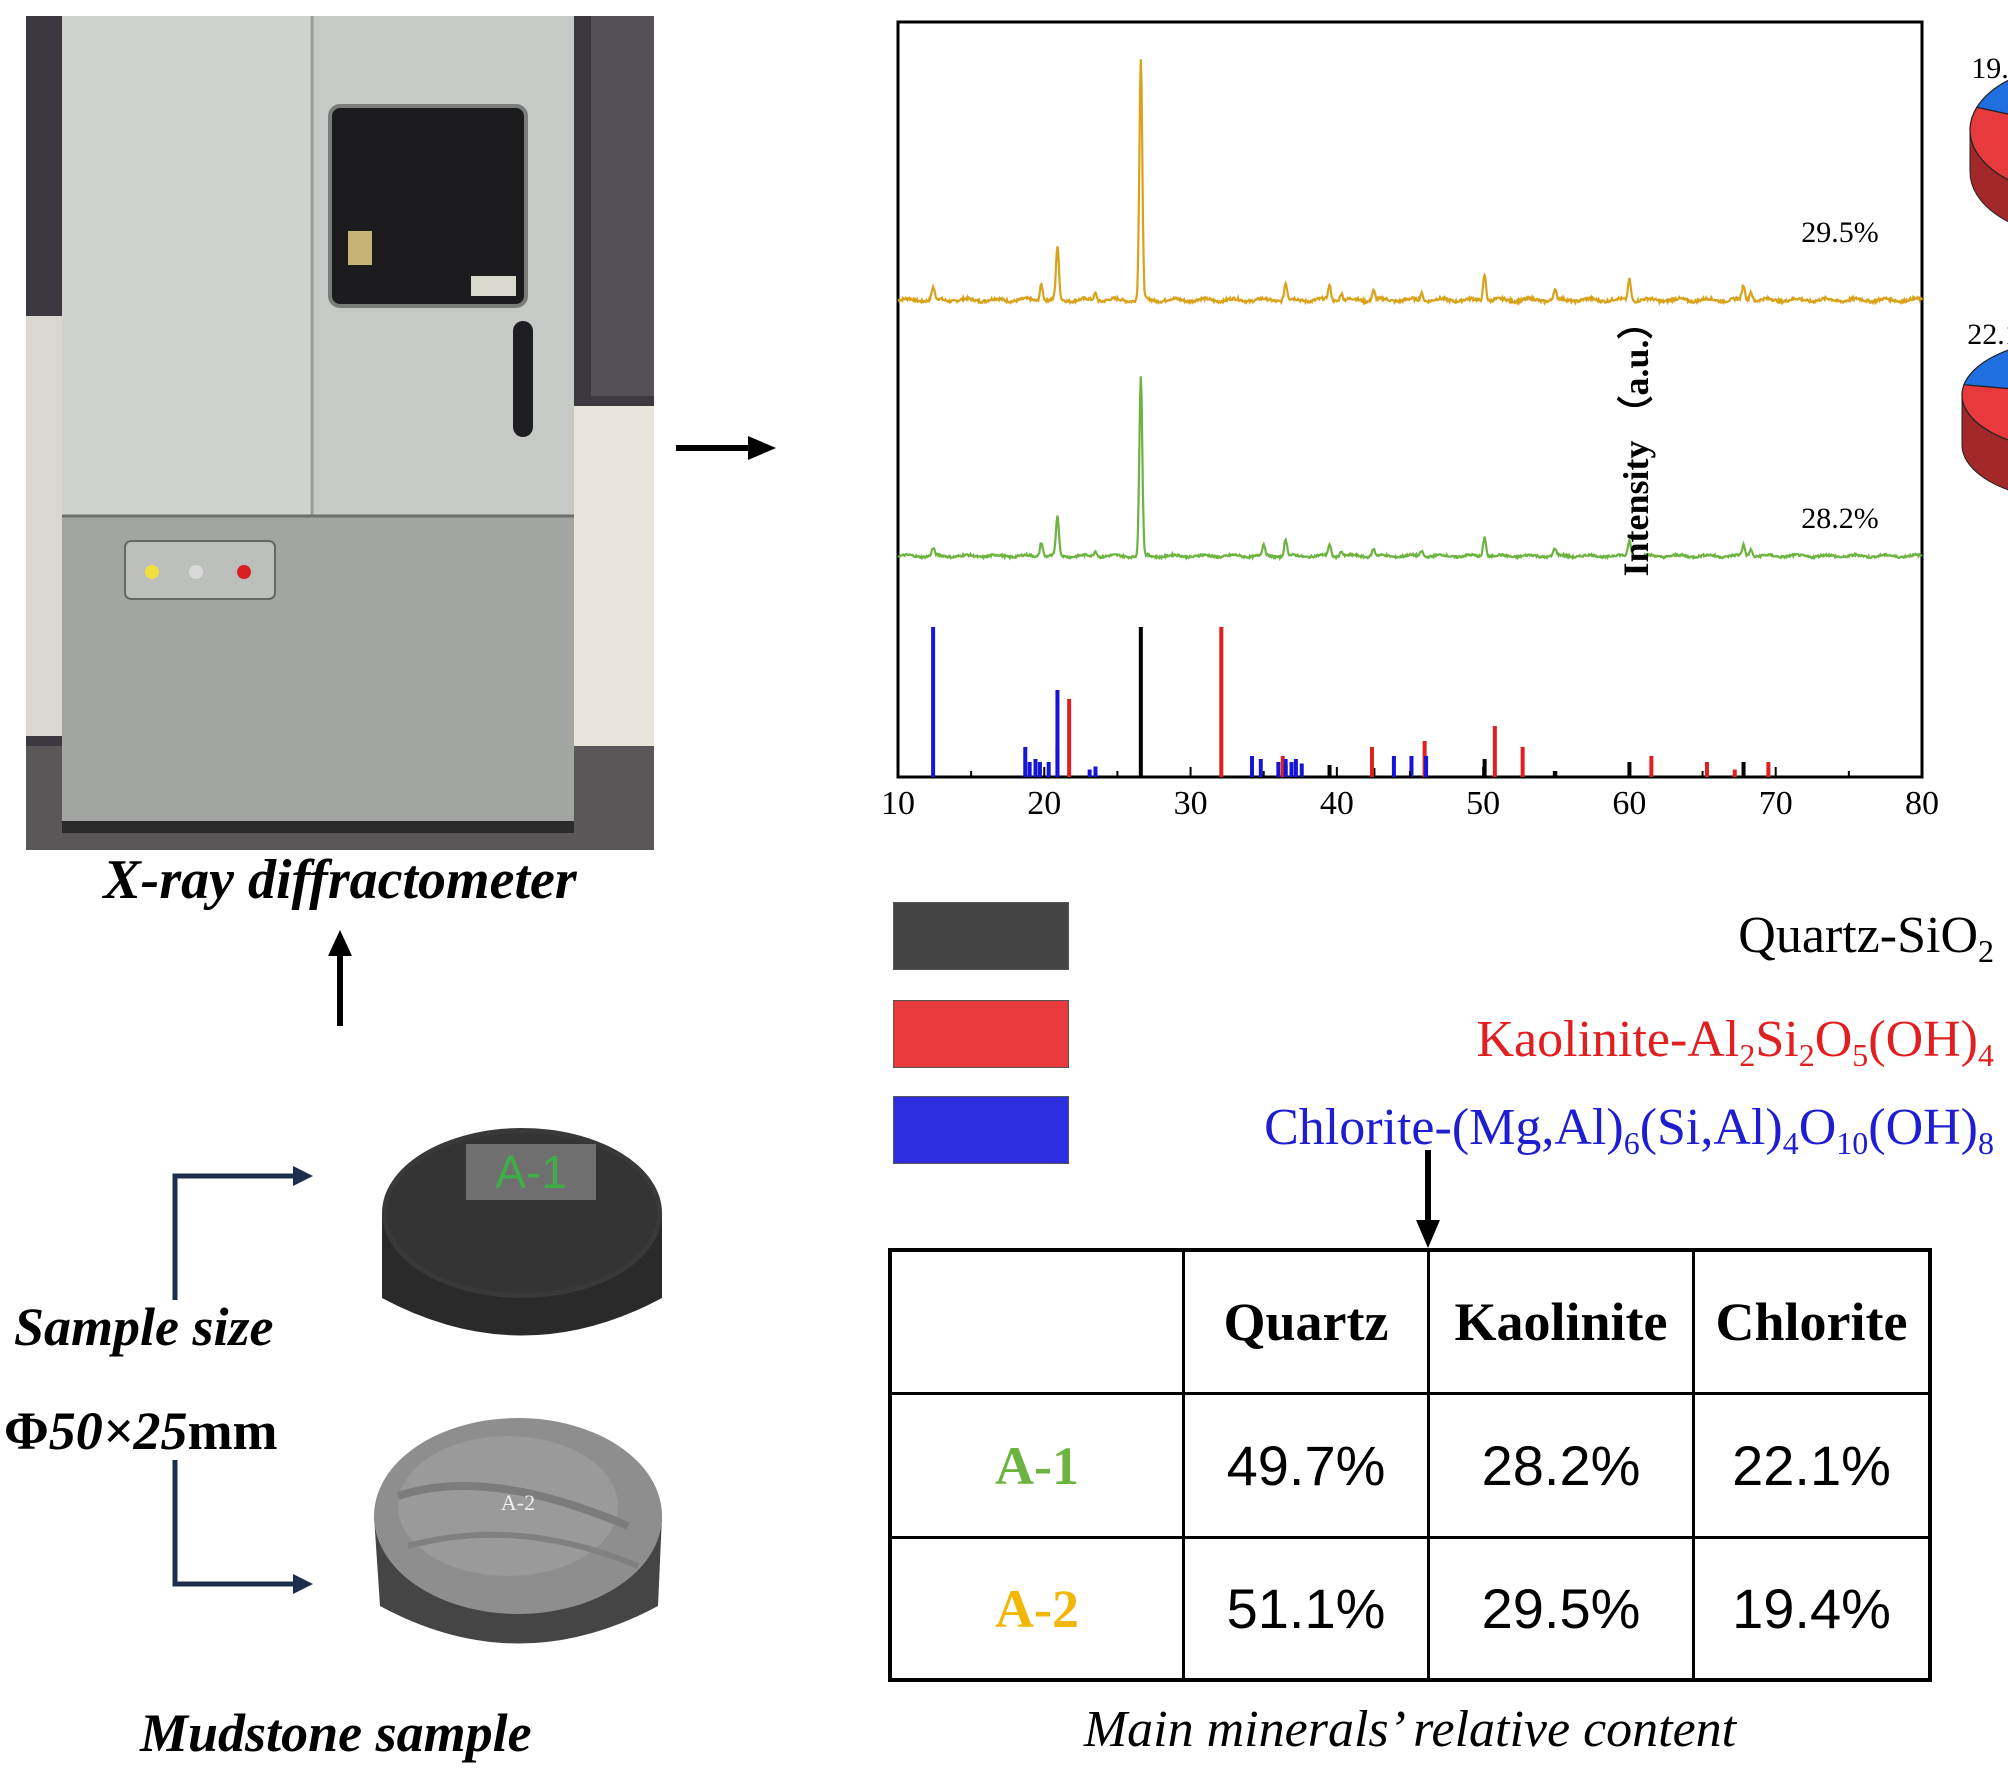 This screenshot has width=2008, height=1778. What do you see at coordinates (1561, 1465) in the screenshot?
I see `table-cell: 28.2%` at bounding box center [1561, 1465].